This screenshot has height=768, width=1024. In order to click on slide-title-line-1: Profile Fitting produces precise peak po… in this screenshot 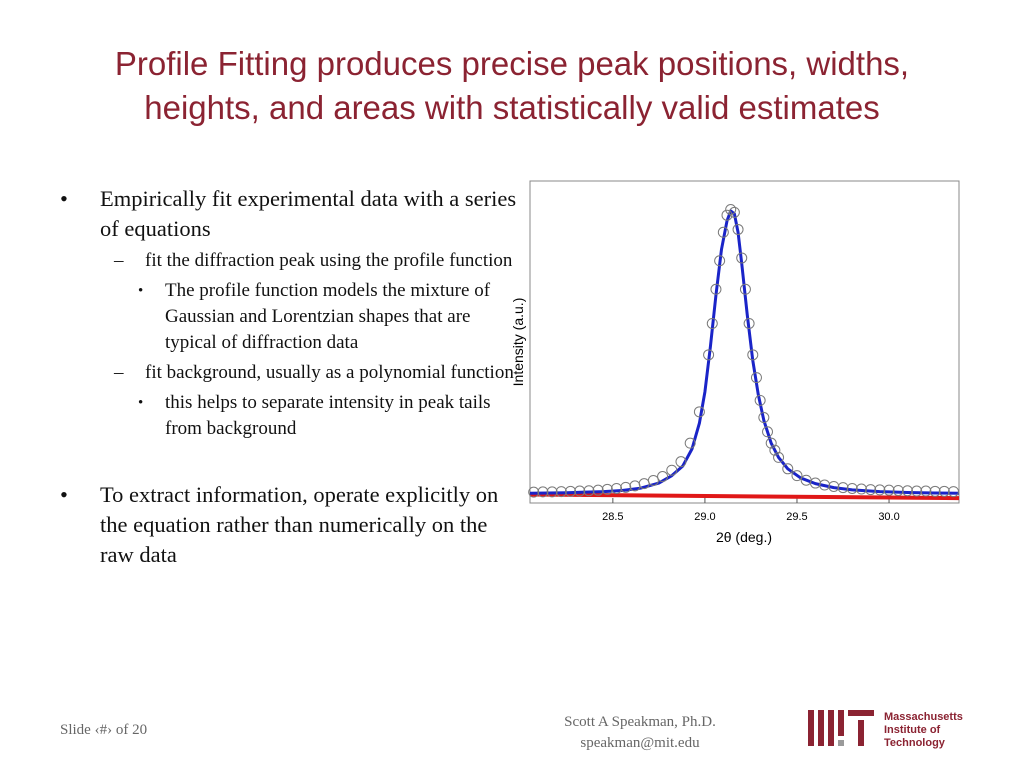, I will do `click(512, 63)`.